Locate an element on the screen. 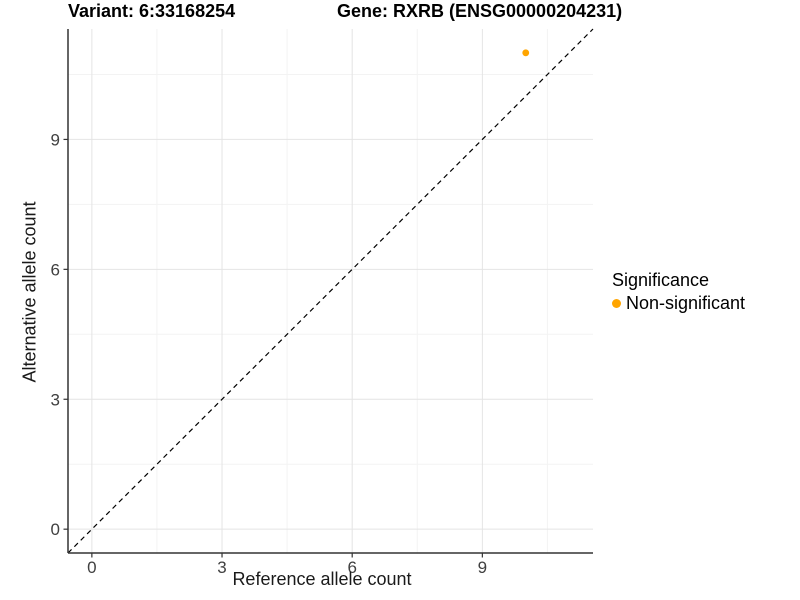  legend: Significance Non-significant is located at coordinates (678, 292).